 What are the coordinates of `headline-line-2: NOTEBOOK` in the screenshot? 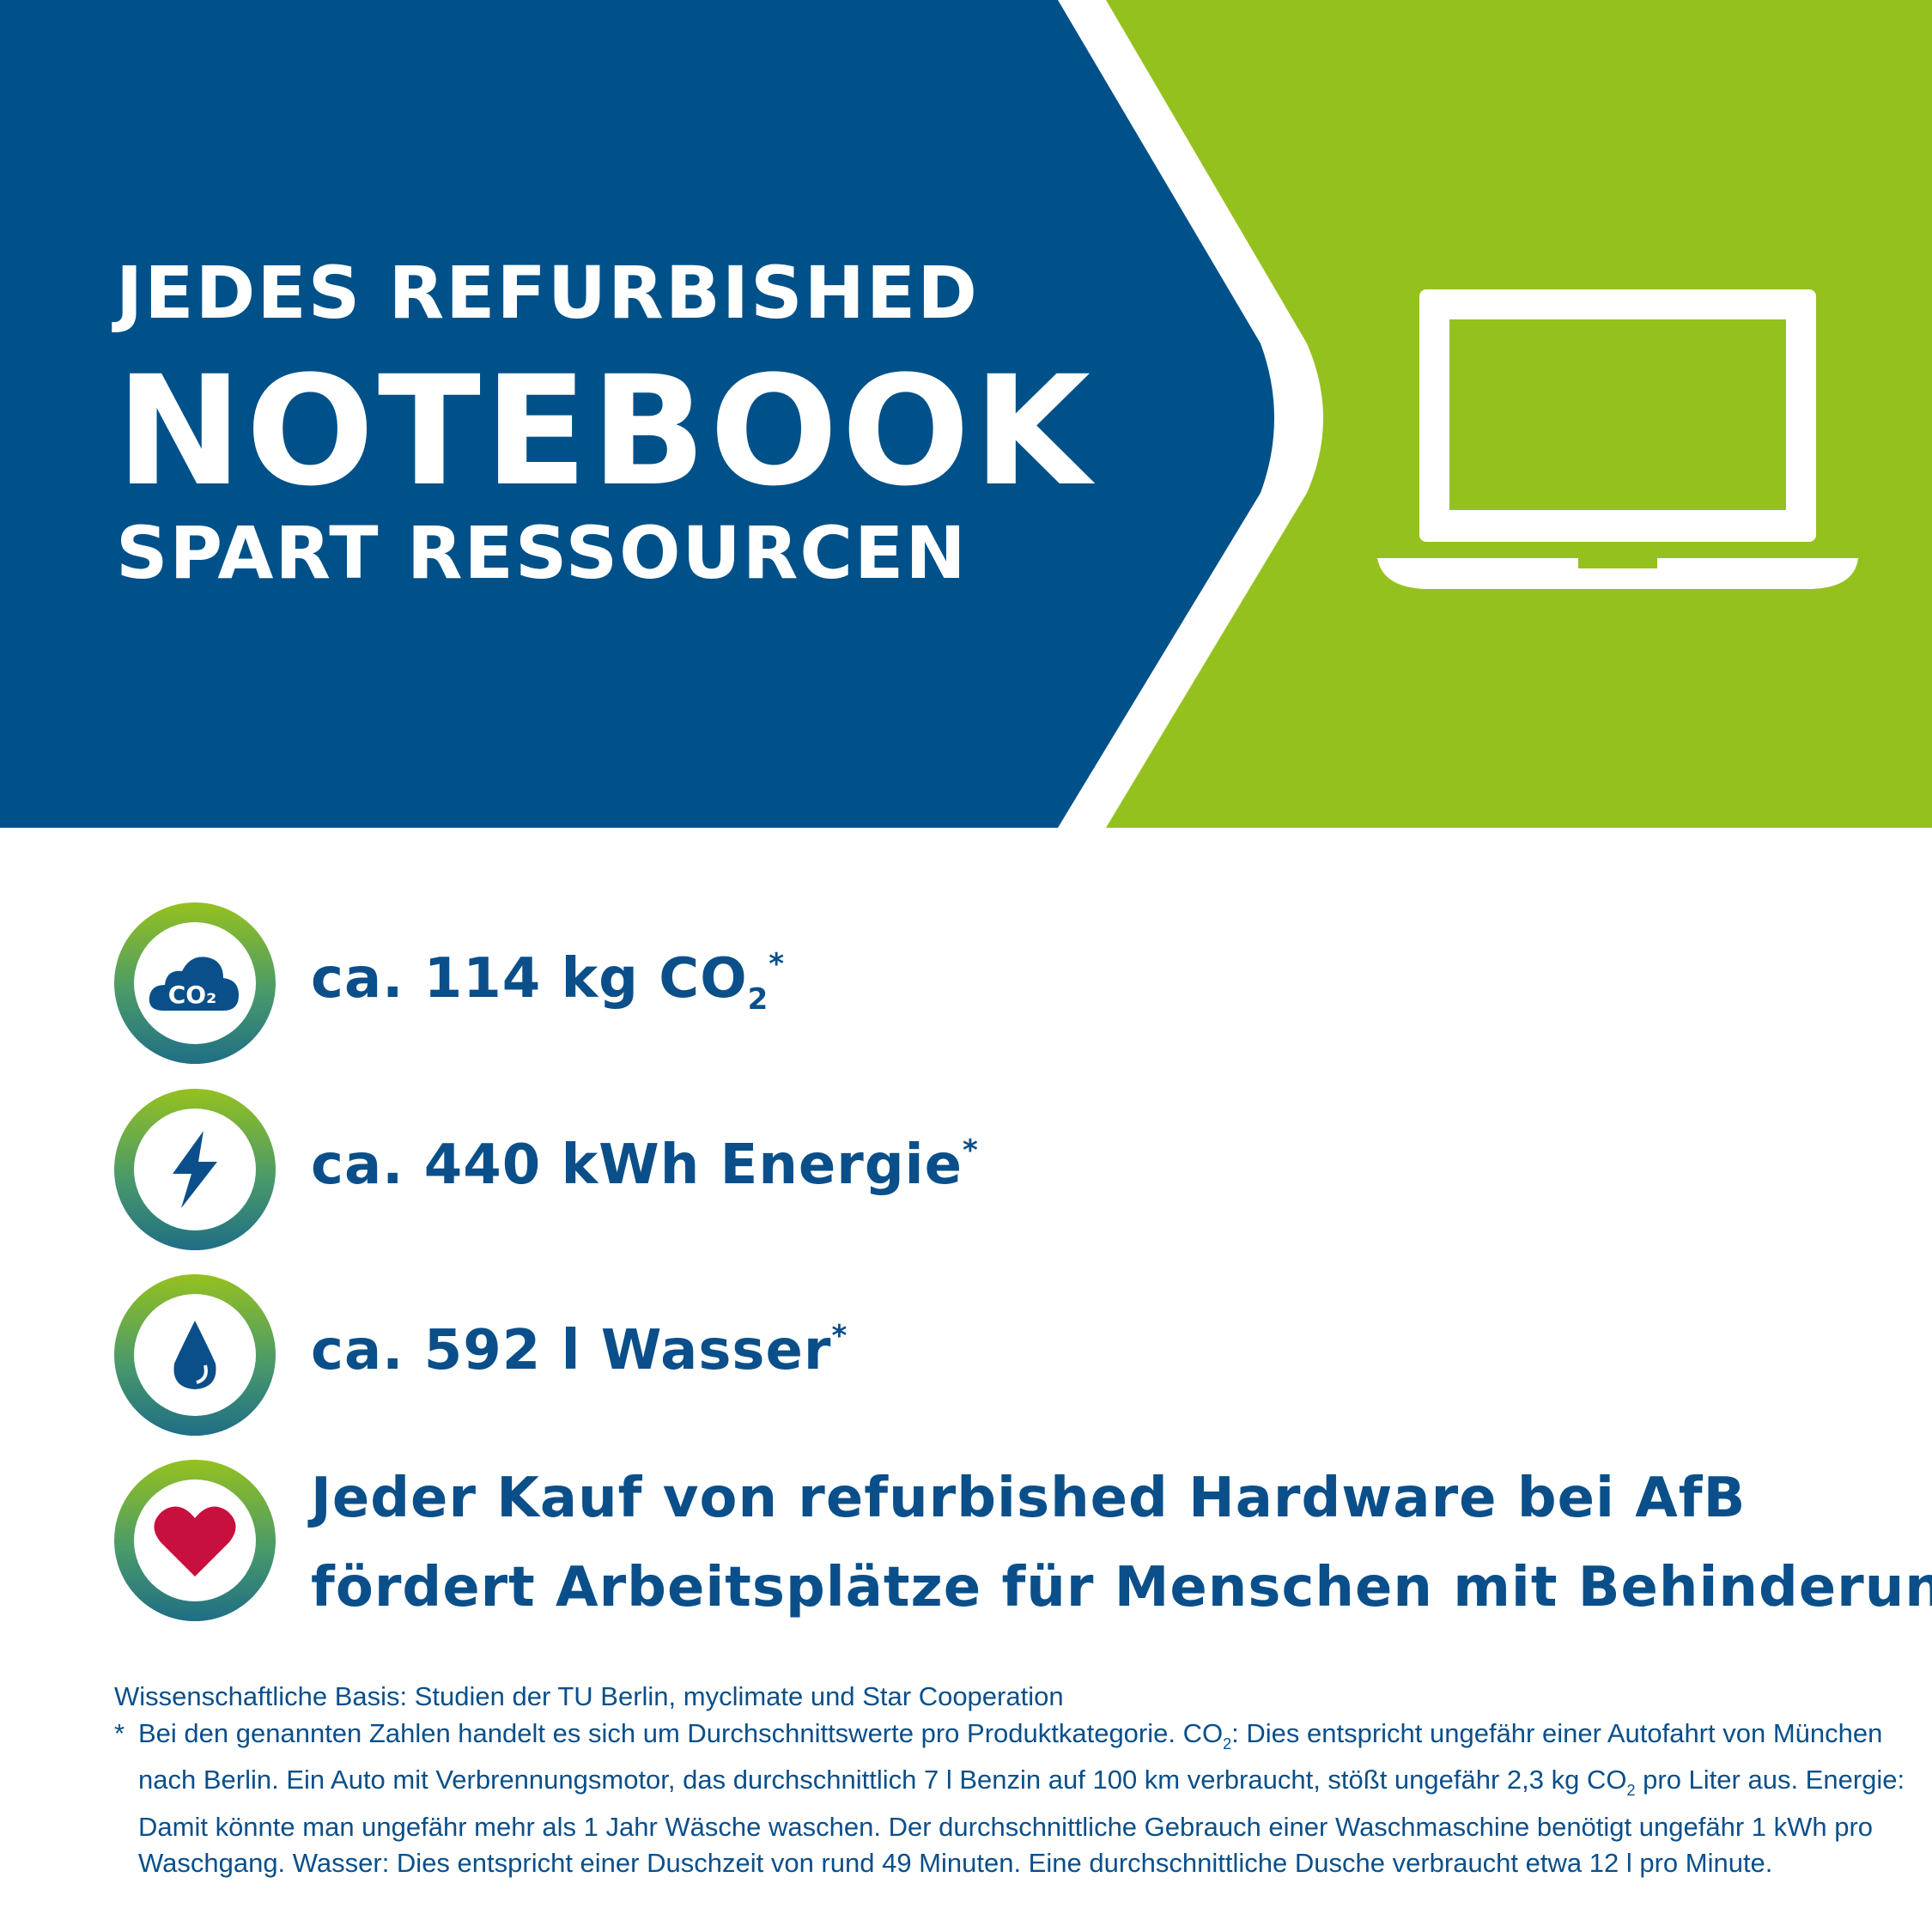 It's located at (605, 431).